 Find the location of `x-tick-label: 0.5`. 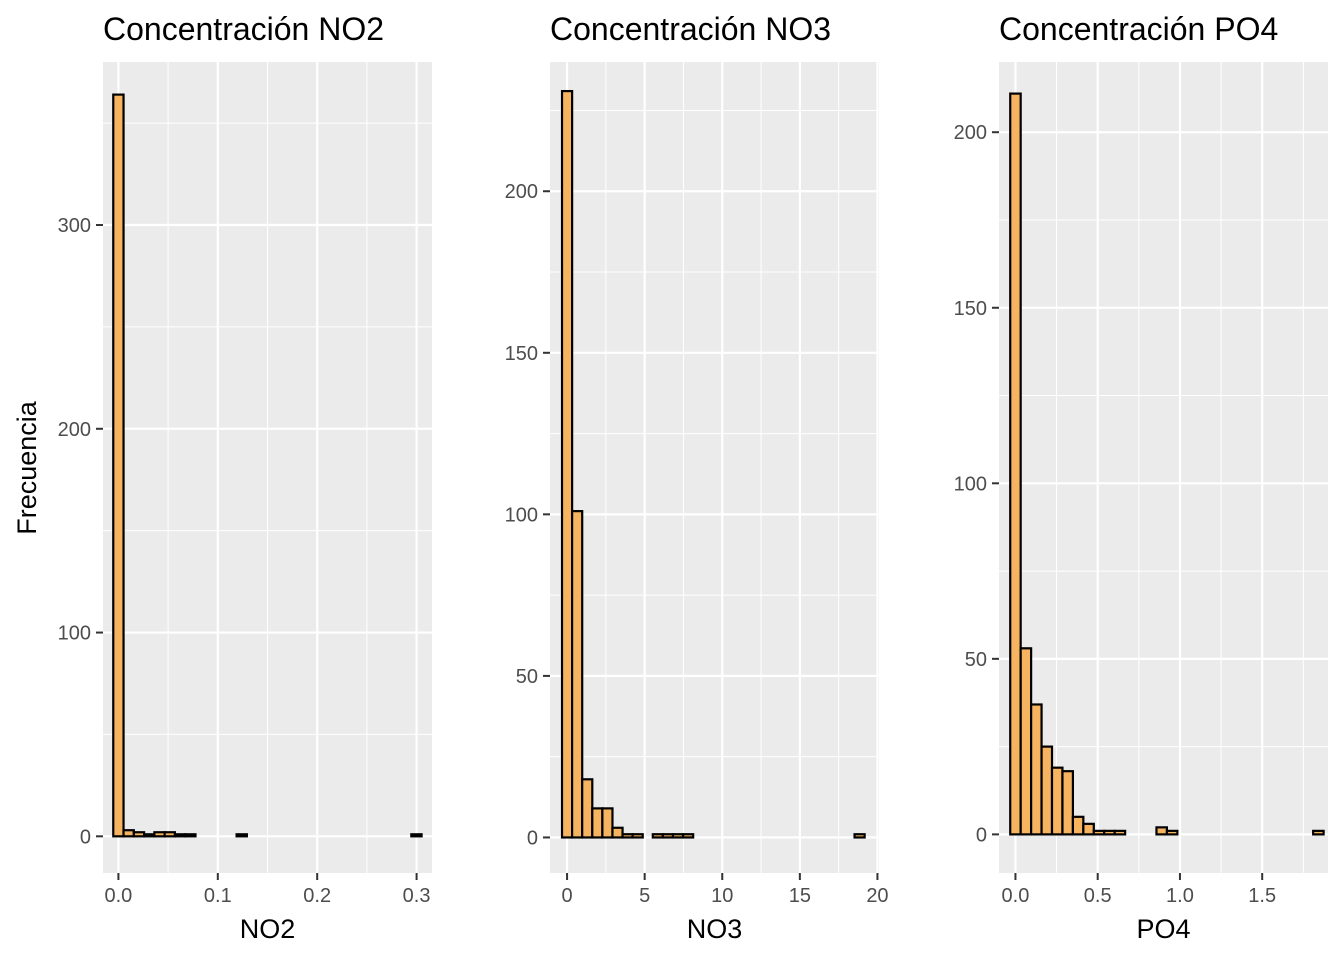

x-tick-label: 0.5 is located at coordinates (1098, 896).